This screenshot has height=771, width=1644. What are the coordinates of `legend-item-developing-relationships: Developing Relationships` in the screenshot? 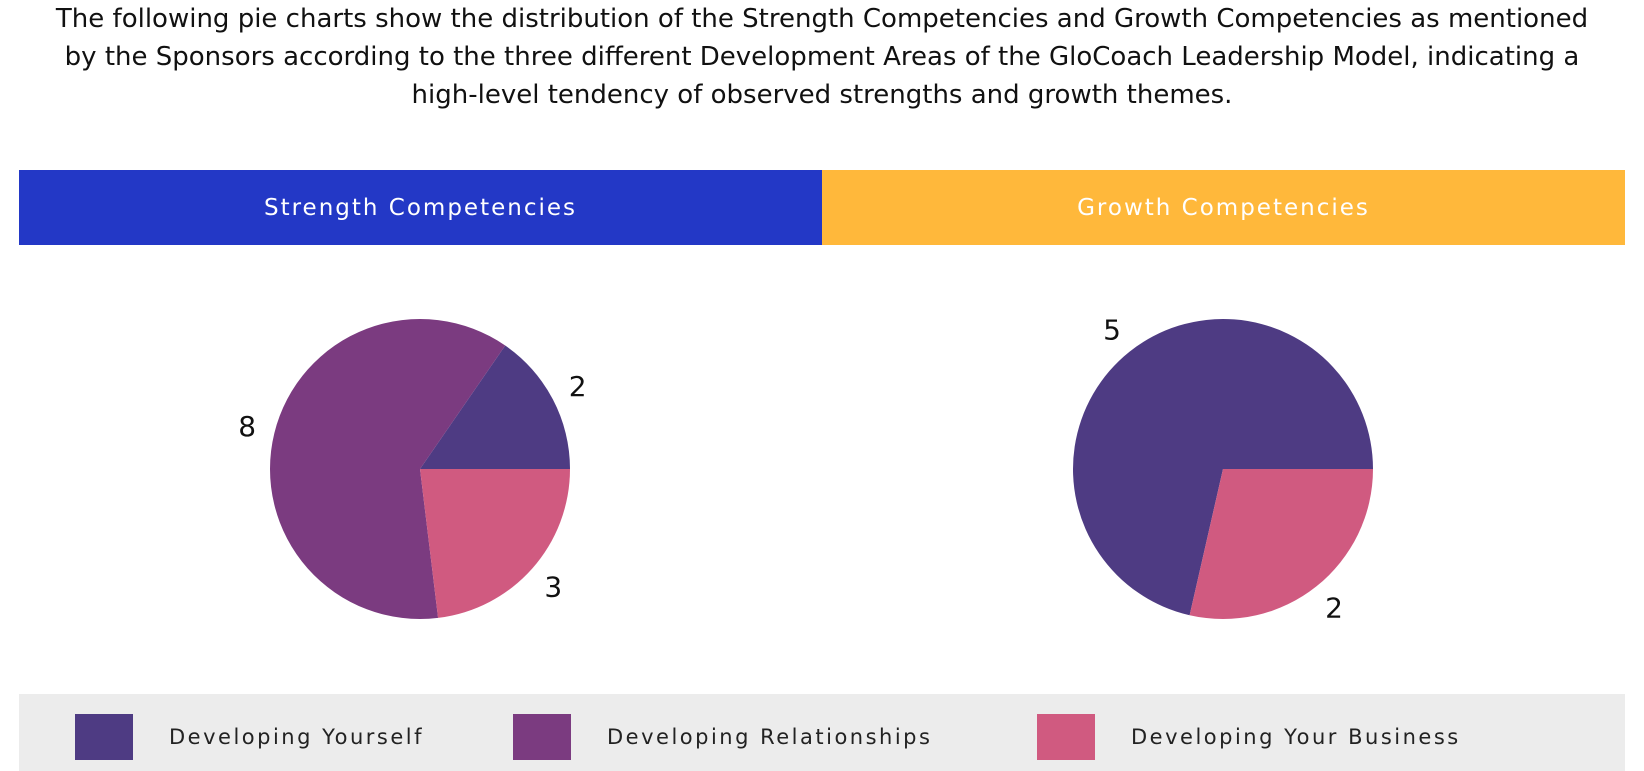 It's located at (722, 737).